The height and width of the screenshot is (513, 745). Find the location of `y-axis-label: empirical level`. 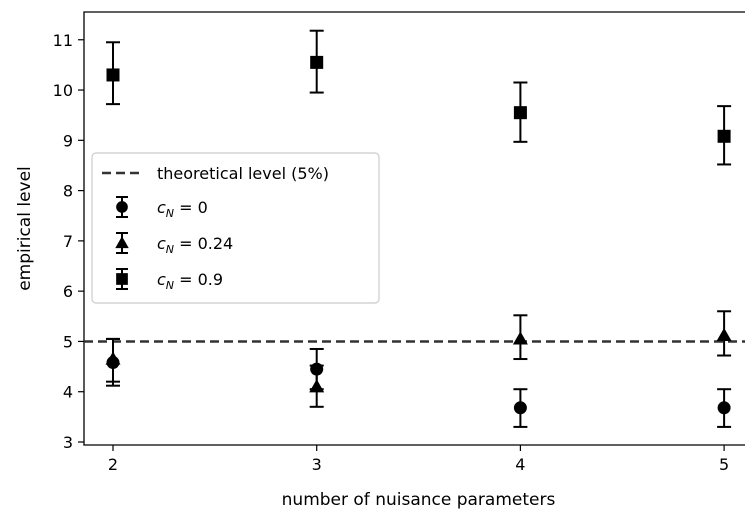

y-axis-label: empirical level is located at coordinates (25, 228).